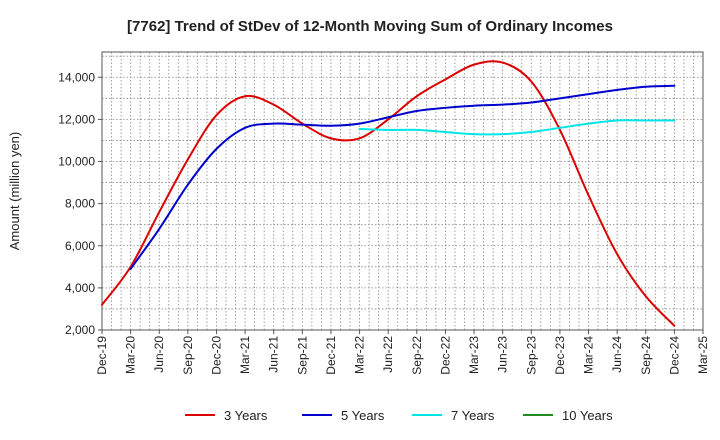 The height and width of the screenshot is (440, 720). I want to click on x-tick-label: Sep-23, so click(531, 355).